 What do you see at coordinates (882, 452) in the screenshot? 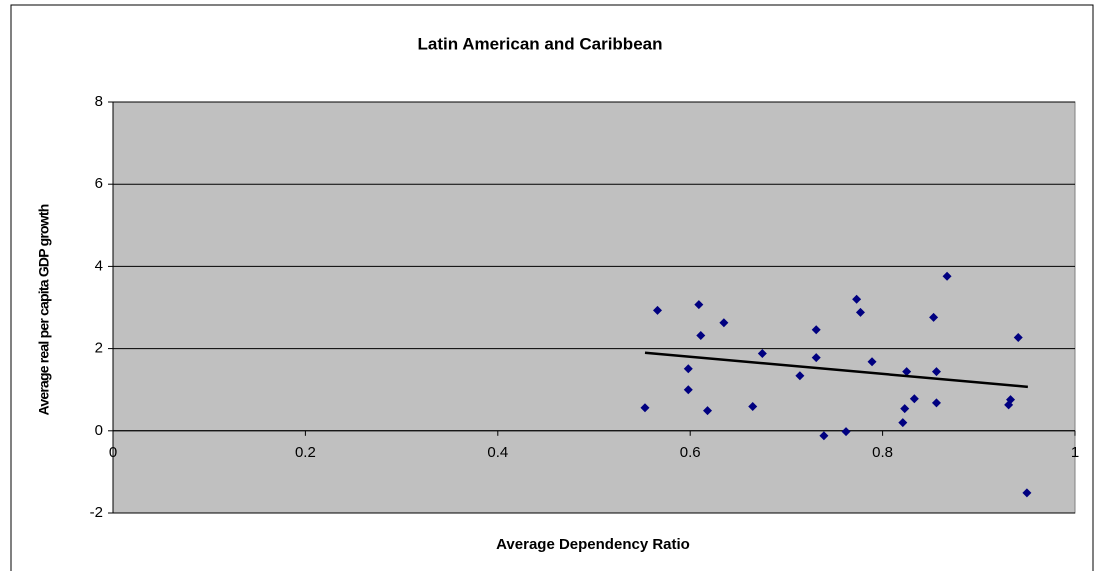
I see `x-tick-label: 0.8` at bounding box center [882, 452].